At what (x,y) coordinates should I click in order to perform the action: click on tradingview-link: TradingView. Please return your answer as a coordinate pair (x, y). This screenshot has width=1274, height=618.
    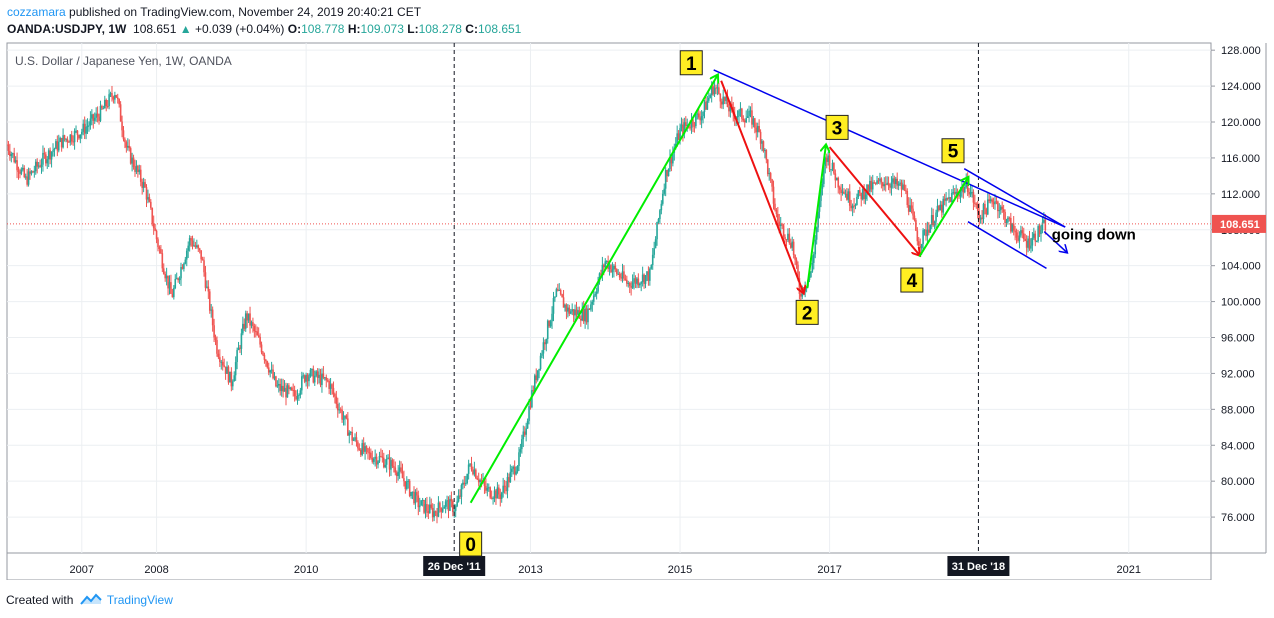
    Looking at the image, I should click on (139, 600).